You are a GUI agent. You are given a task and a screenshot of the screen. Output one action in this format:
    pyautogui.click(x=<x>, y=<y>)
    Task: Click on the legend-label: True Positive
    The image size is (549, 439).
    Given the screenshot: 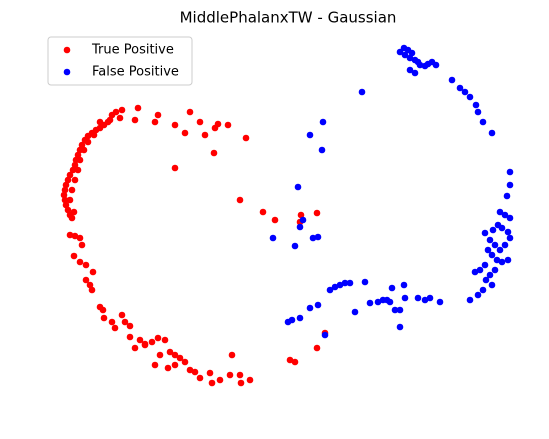 What is the action you would take?
    pyautogui.click(x=132, y=50)
    